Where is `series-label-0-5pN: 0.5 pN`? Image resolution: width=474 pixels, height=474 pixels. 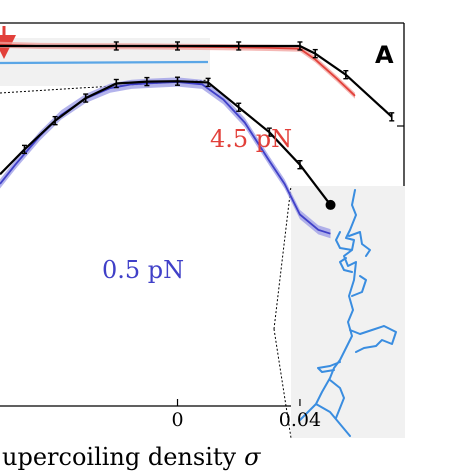 series-label-0-5pN: 0.5 pN is located at coordinates (143, 270).